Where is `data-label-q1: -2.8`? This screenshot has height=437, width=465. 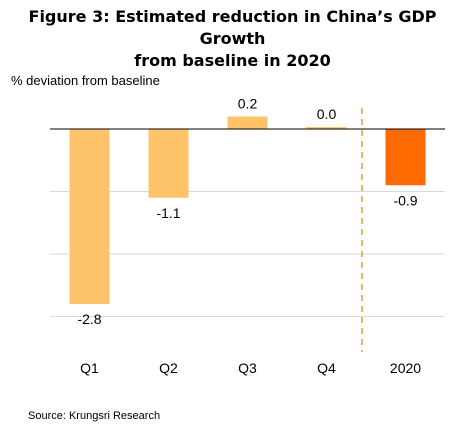
data-label-q1: -2.8 is located at coordinates (89, 319).